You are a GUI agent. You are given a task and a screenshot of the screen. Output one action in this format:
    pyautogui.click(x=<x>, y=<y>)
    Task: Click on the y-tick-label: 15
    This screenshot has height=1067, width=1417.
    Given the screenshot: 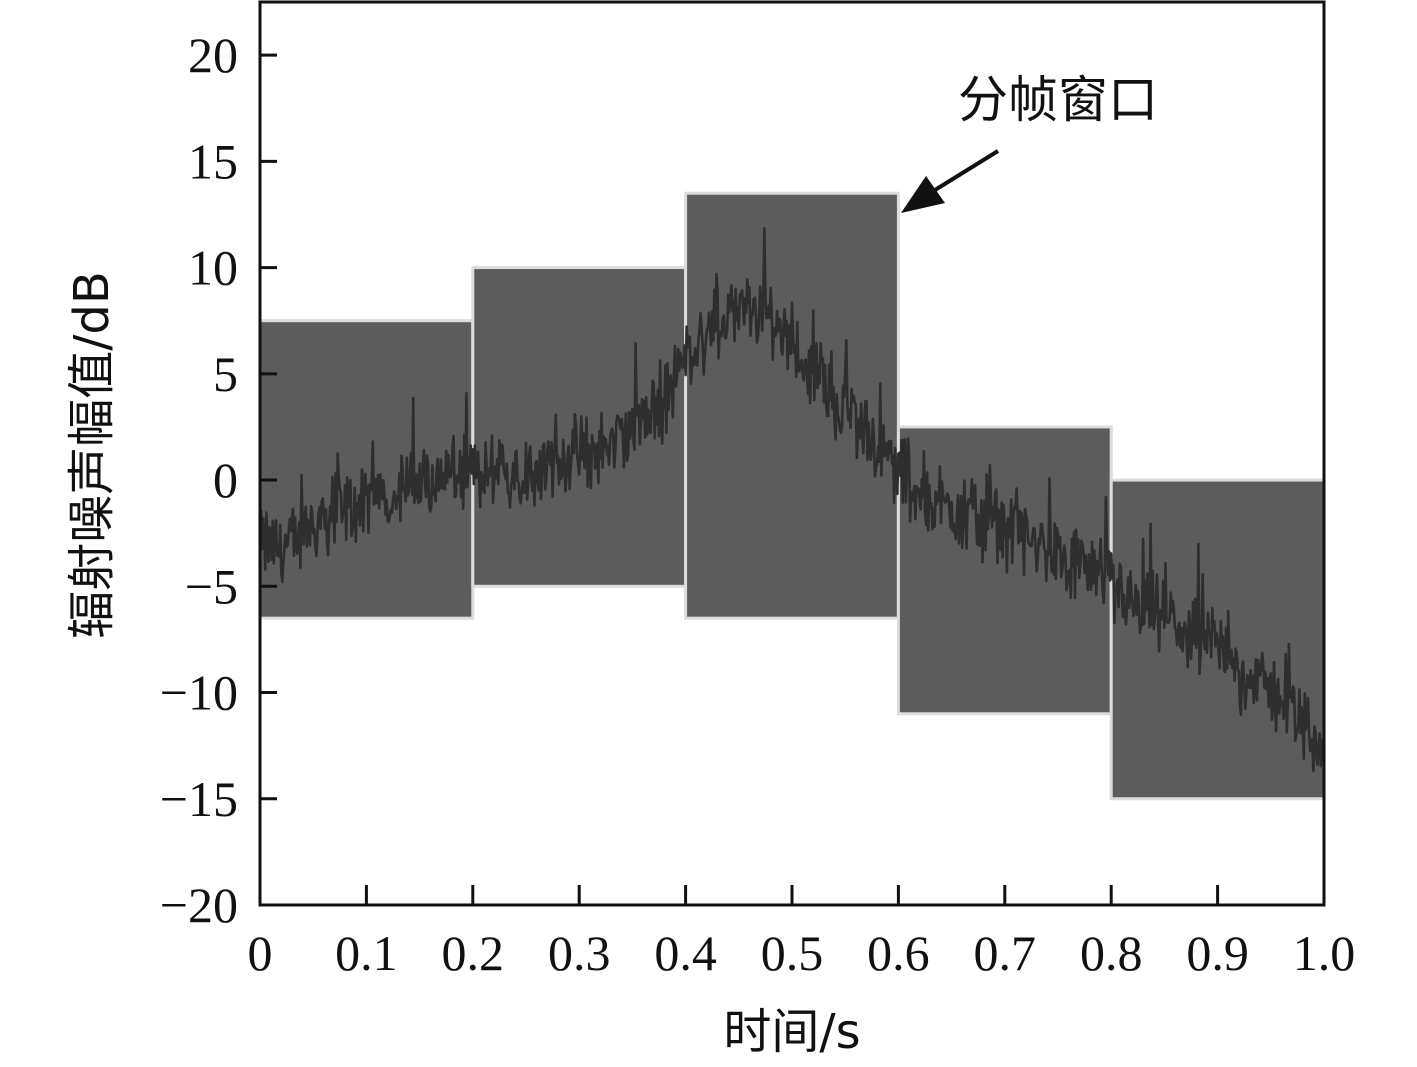 What is the action you would take?
    pyautogui.click(x=213, y=161)
    